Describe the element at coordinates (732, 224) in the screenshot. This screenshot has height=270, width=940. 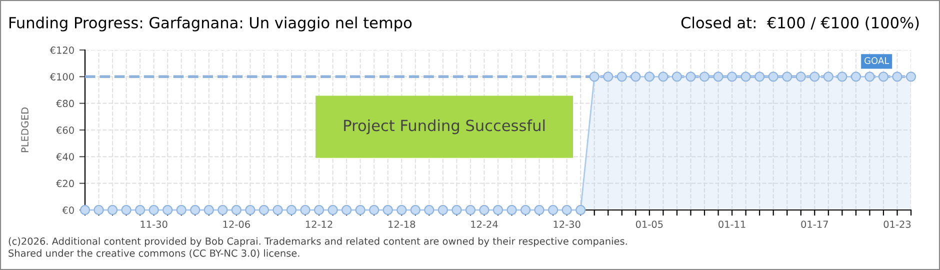
I see `x-tick-label: 01-11` at that location.